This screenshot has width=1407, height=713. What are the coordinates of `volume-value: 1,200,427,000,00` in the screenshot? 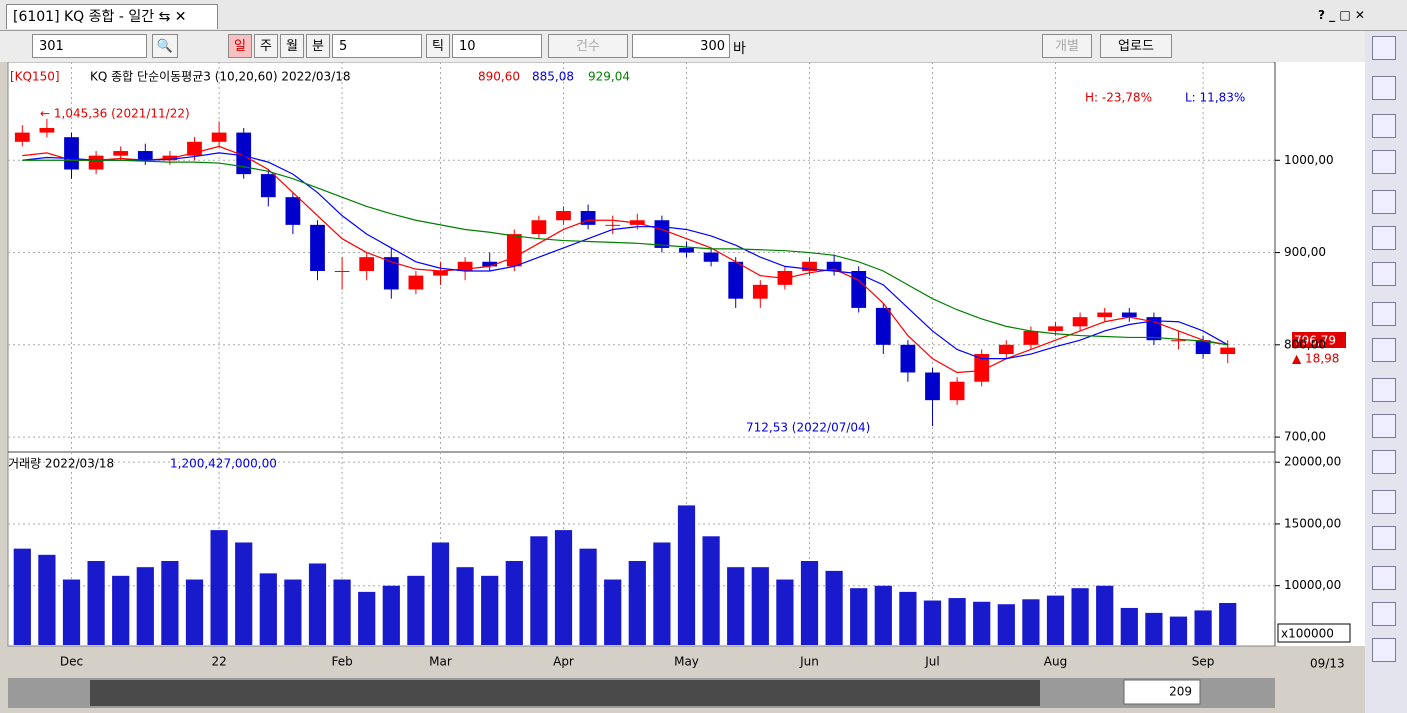 It's located at (223, 464).